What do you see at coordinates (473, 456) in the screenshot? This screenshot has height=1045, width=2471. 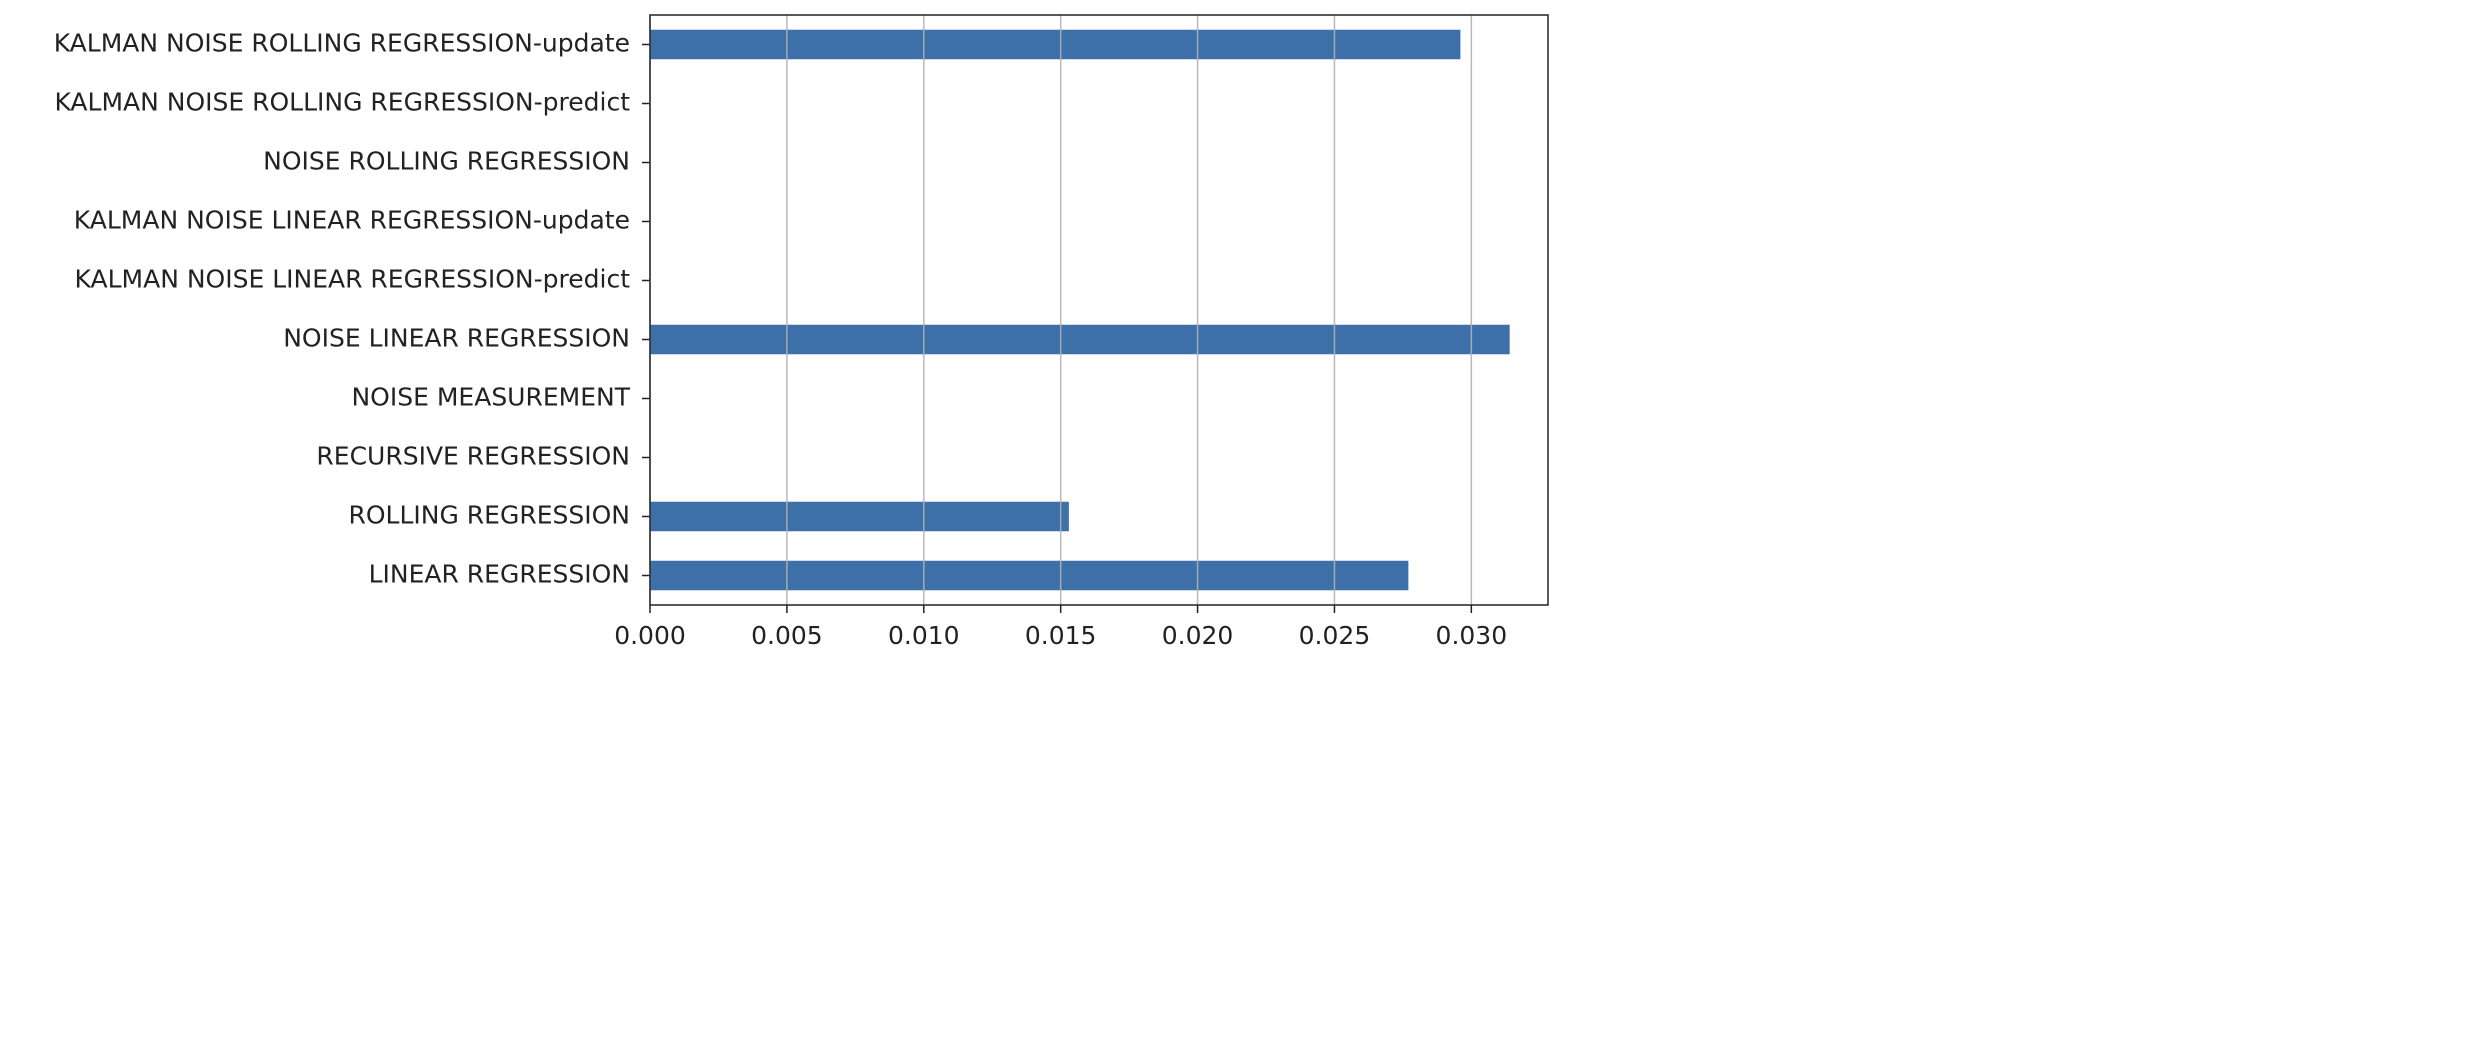 I see `y-tick-label: RECURSIVE REGRESSION` at bounding box center [473, 456].